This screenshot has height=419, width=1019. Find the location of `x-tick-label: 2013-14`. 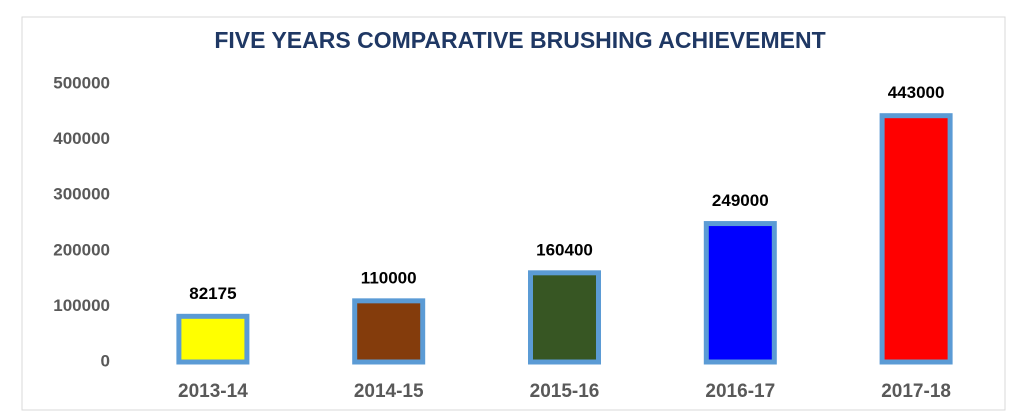

x-tick-label: 2013-14 is located at coordinates (213, 391).